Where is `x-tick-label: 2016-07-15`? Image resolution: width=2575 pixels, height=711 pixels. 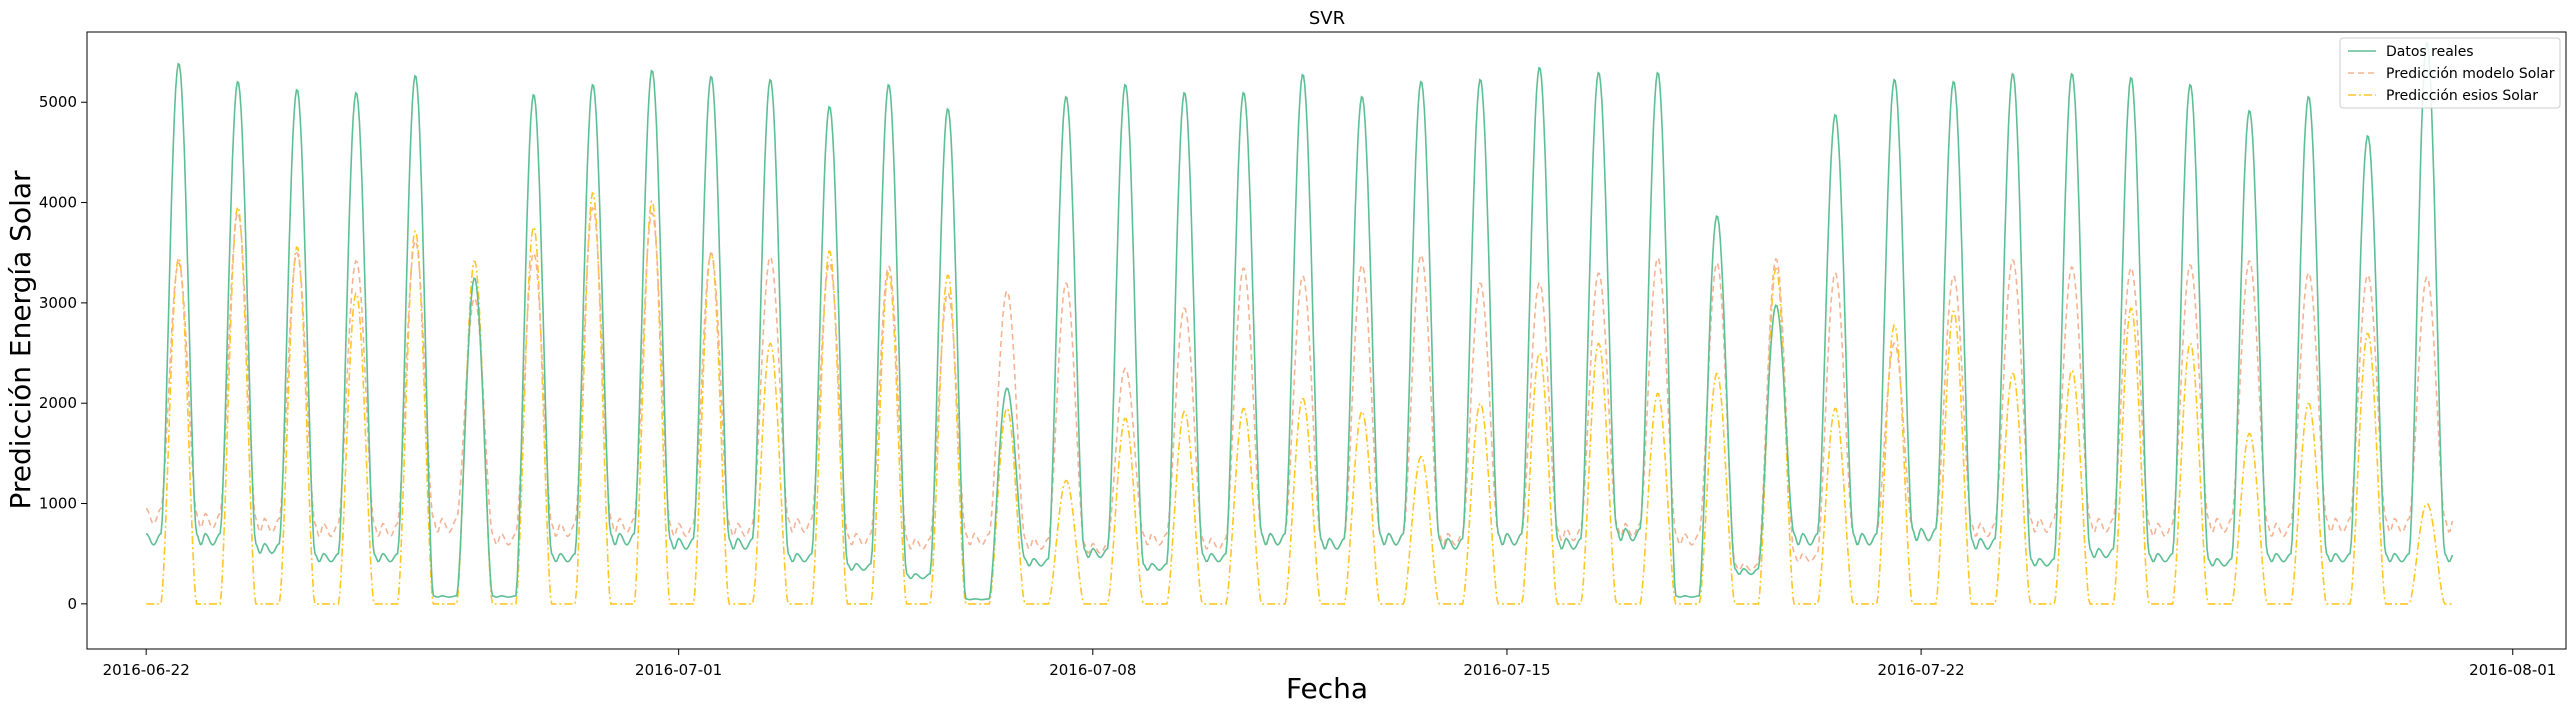
x-tick-label: 2016-07-15 is located at coordinates (1506, 670).